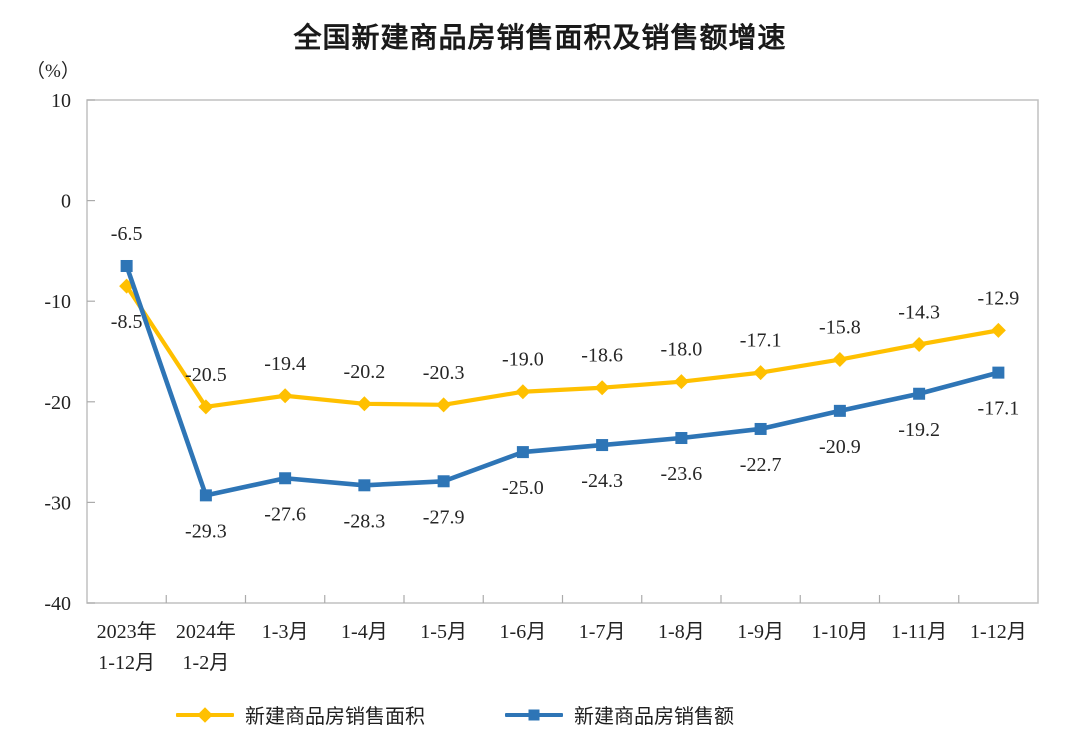 This screenshot has width=1080, height=755. What do you see at coordinates (919, 312) in the screenshot?
I see `data-point-label: -14.3` at bounding box center [919, 312].